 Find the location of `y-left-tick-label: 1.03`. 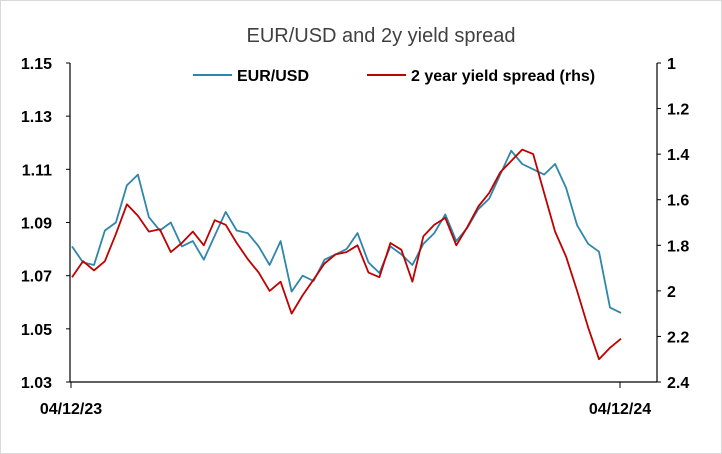

y-left-tick-label: 1.03 is located at coordinates (36, 383).